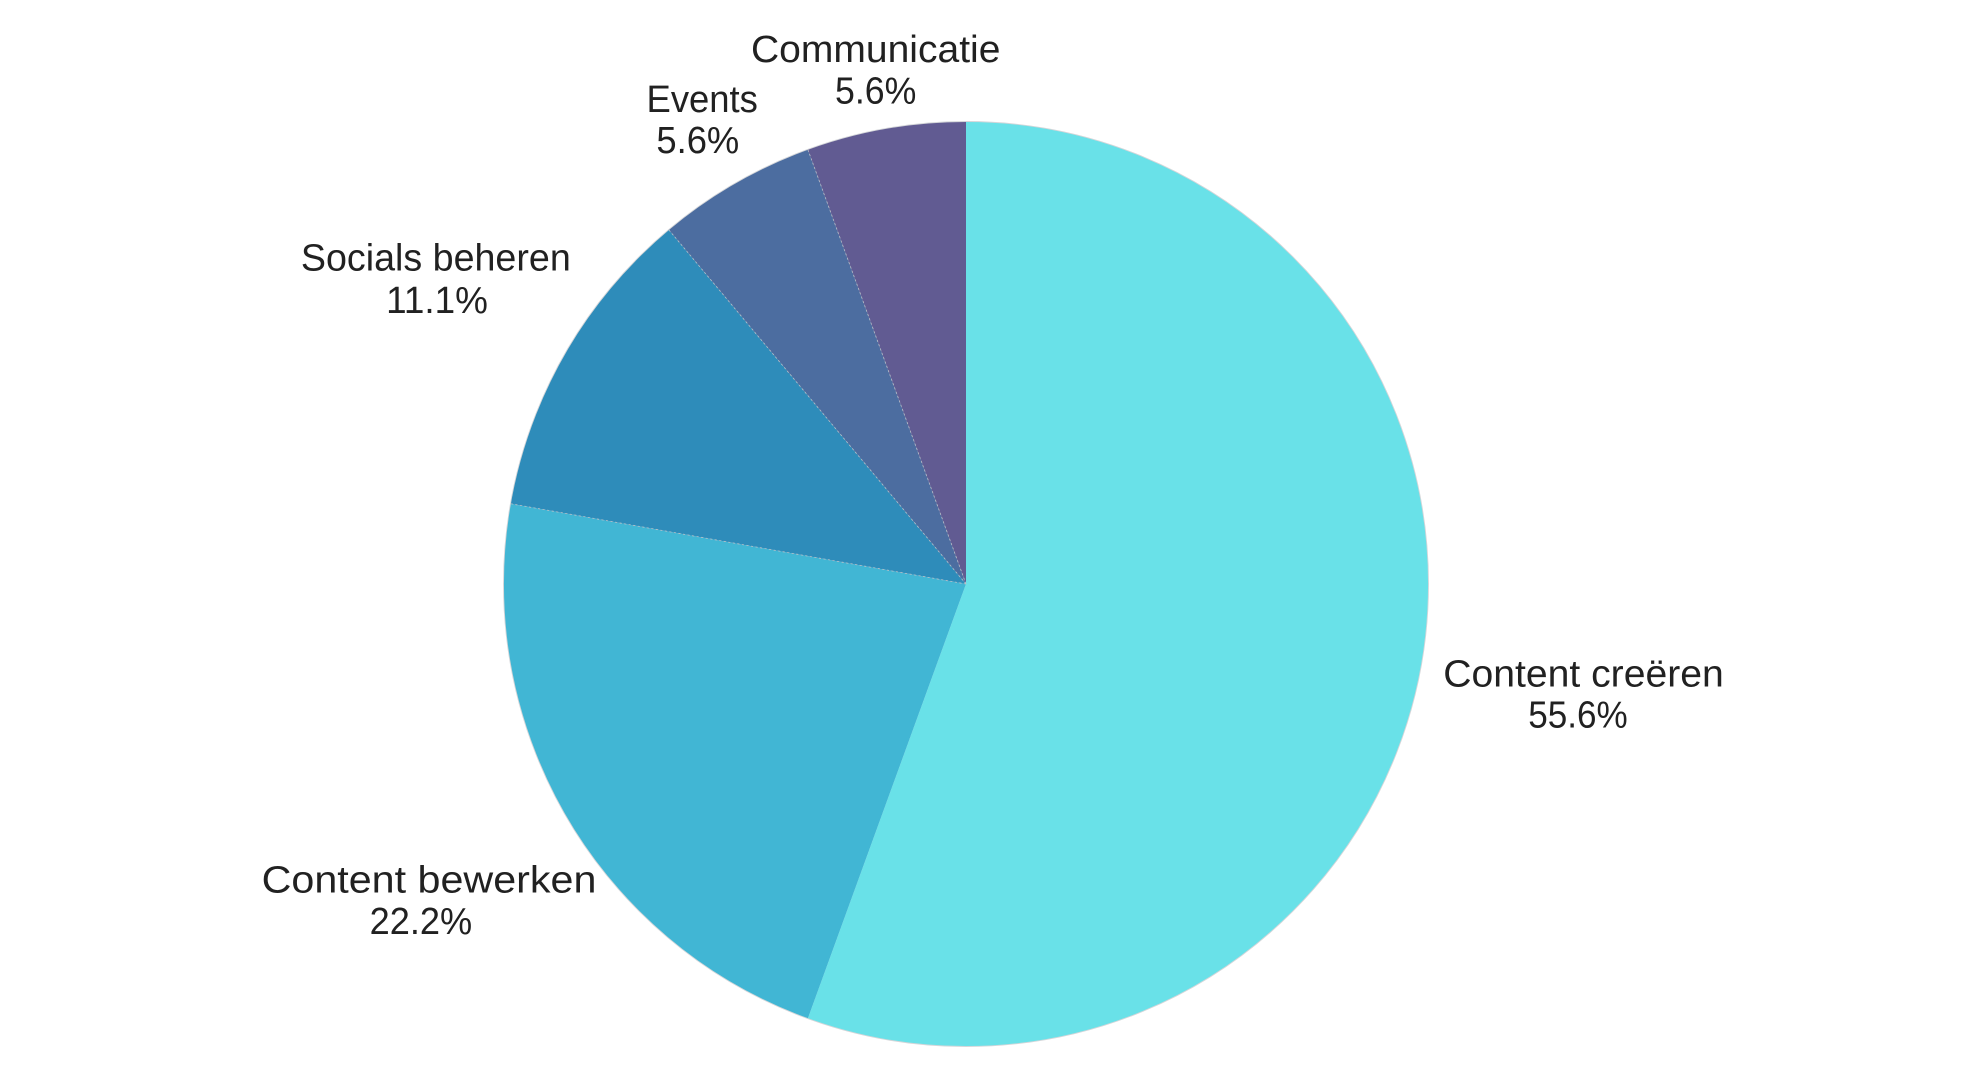 The width and height of the screenshot is (1980, 1080). Describe the element at coordinates (436, 258) in the screenshot. I see `svg-text: Socials beheren` at that location.